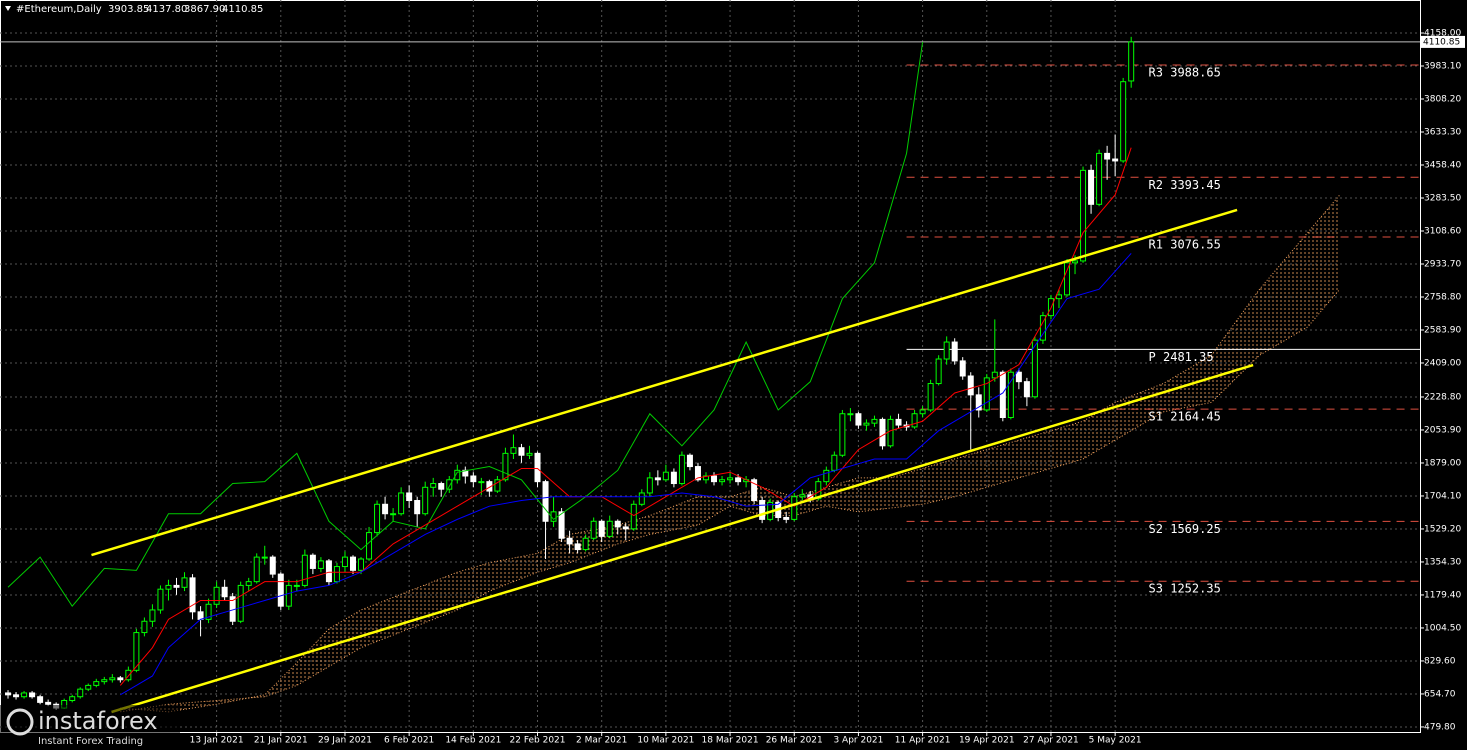 The height and width of the screenshot is (750, 1467). I want to click on x-tick-label: 10 Mar 2021, so click(665, 741).